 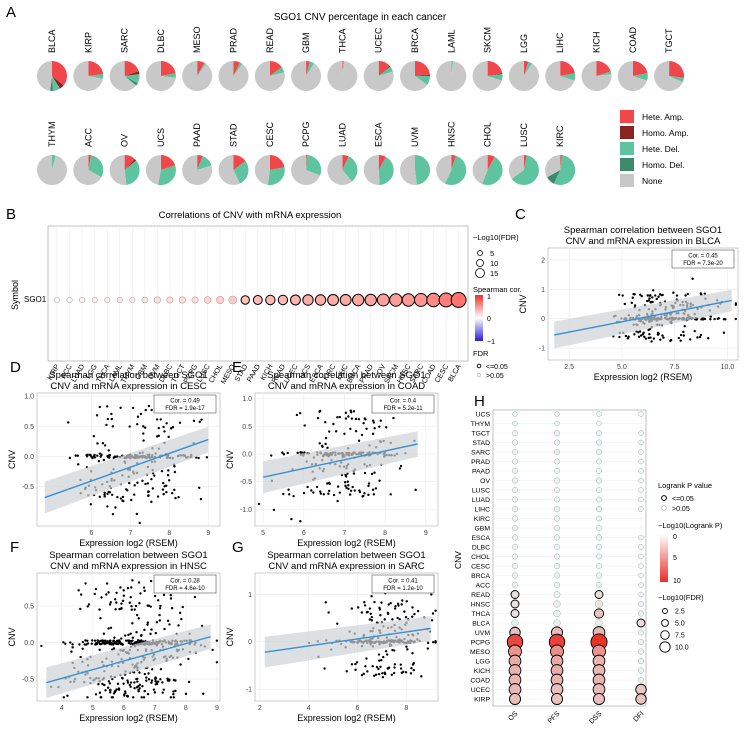 What do you see at coordinates (119, 299) in the screenshot?
I see `b-point-laml` at bounding box center [119, 299].